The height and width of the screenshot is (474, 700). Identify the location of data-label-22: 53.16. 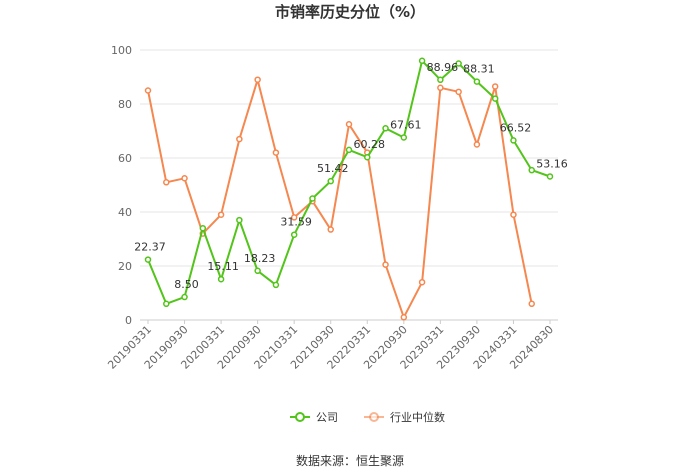
(552, 163).